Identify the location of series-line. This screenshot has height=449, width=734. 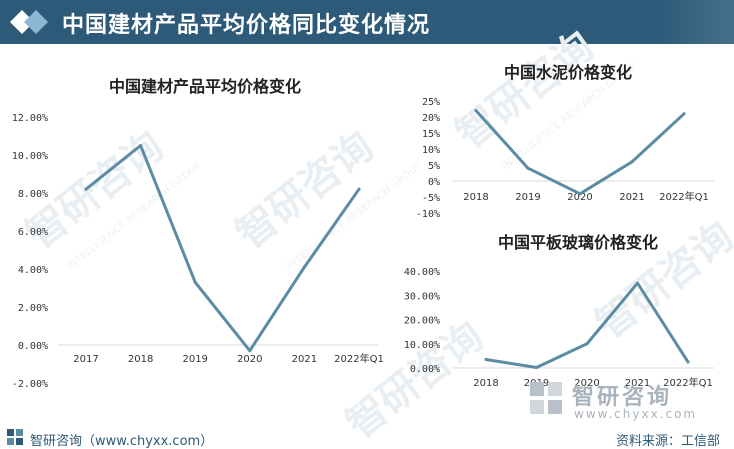
(587, 325).